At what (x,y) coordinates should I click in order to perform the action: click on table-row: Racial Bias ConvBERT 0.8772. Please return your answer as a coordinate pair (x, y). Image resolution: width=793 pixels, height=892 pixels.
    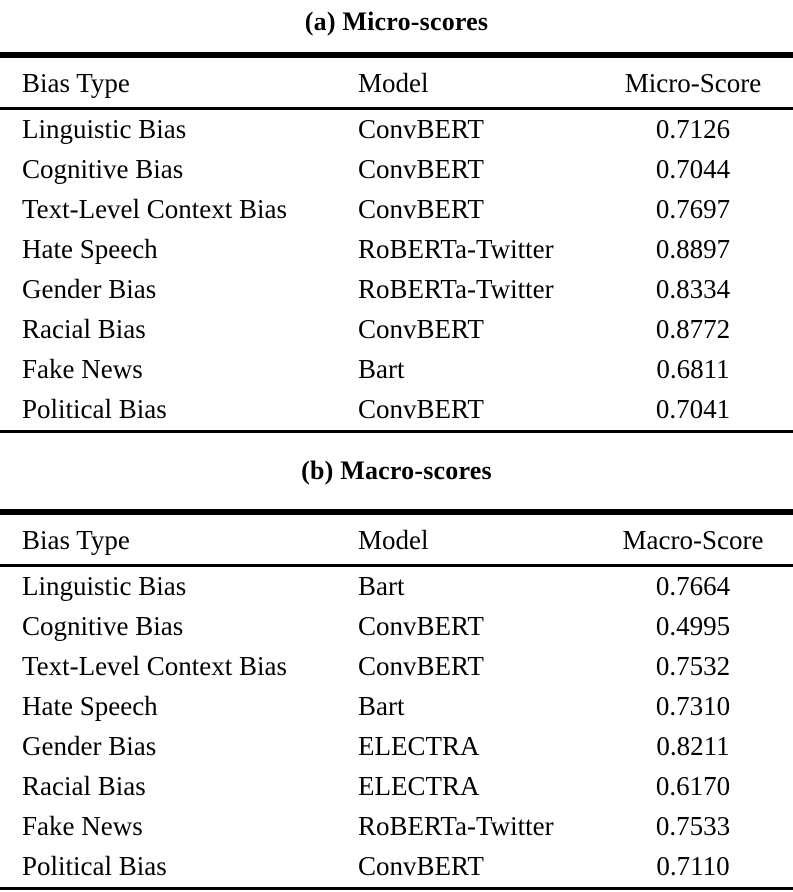
    Looking at the image, I should click on (396, 330).